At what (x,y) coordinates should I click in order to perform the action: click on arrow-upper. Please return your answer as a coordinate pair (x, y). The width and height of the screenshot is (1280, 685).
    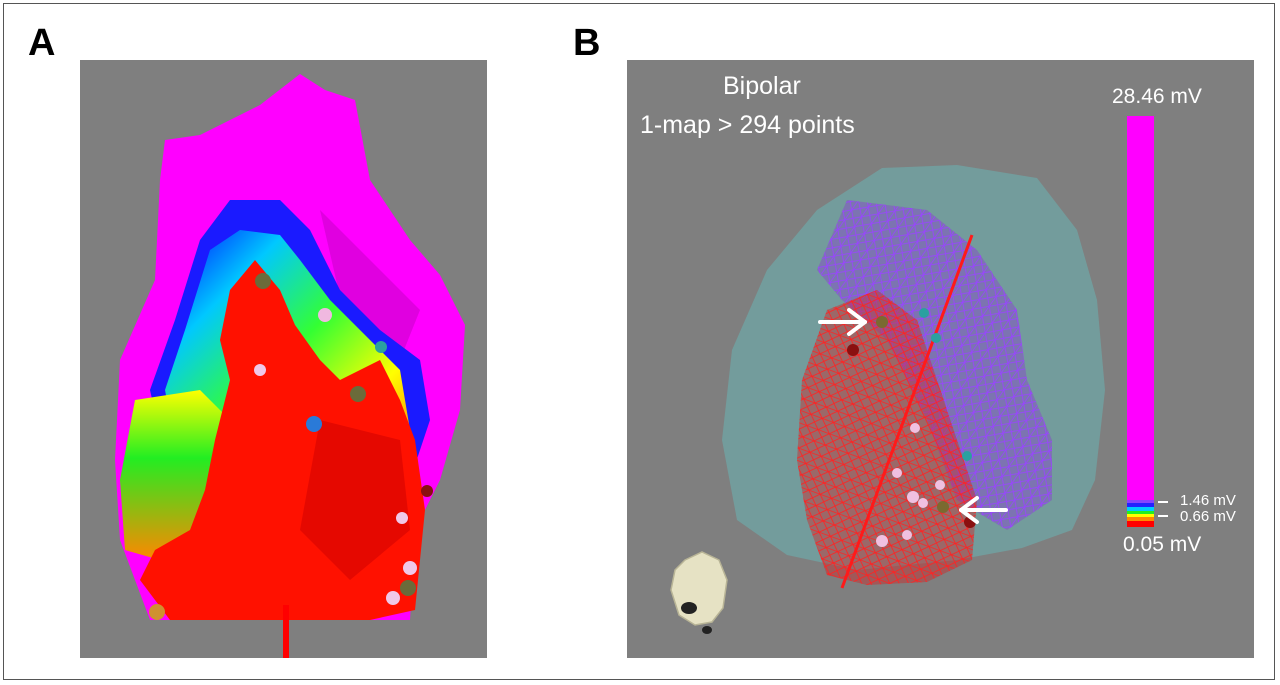
    Looking at the image, I should click on (842, 322).